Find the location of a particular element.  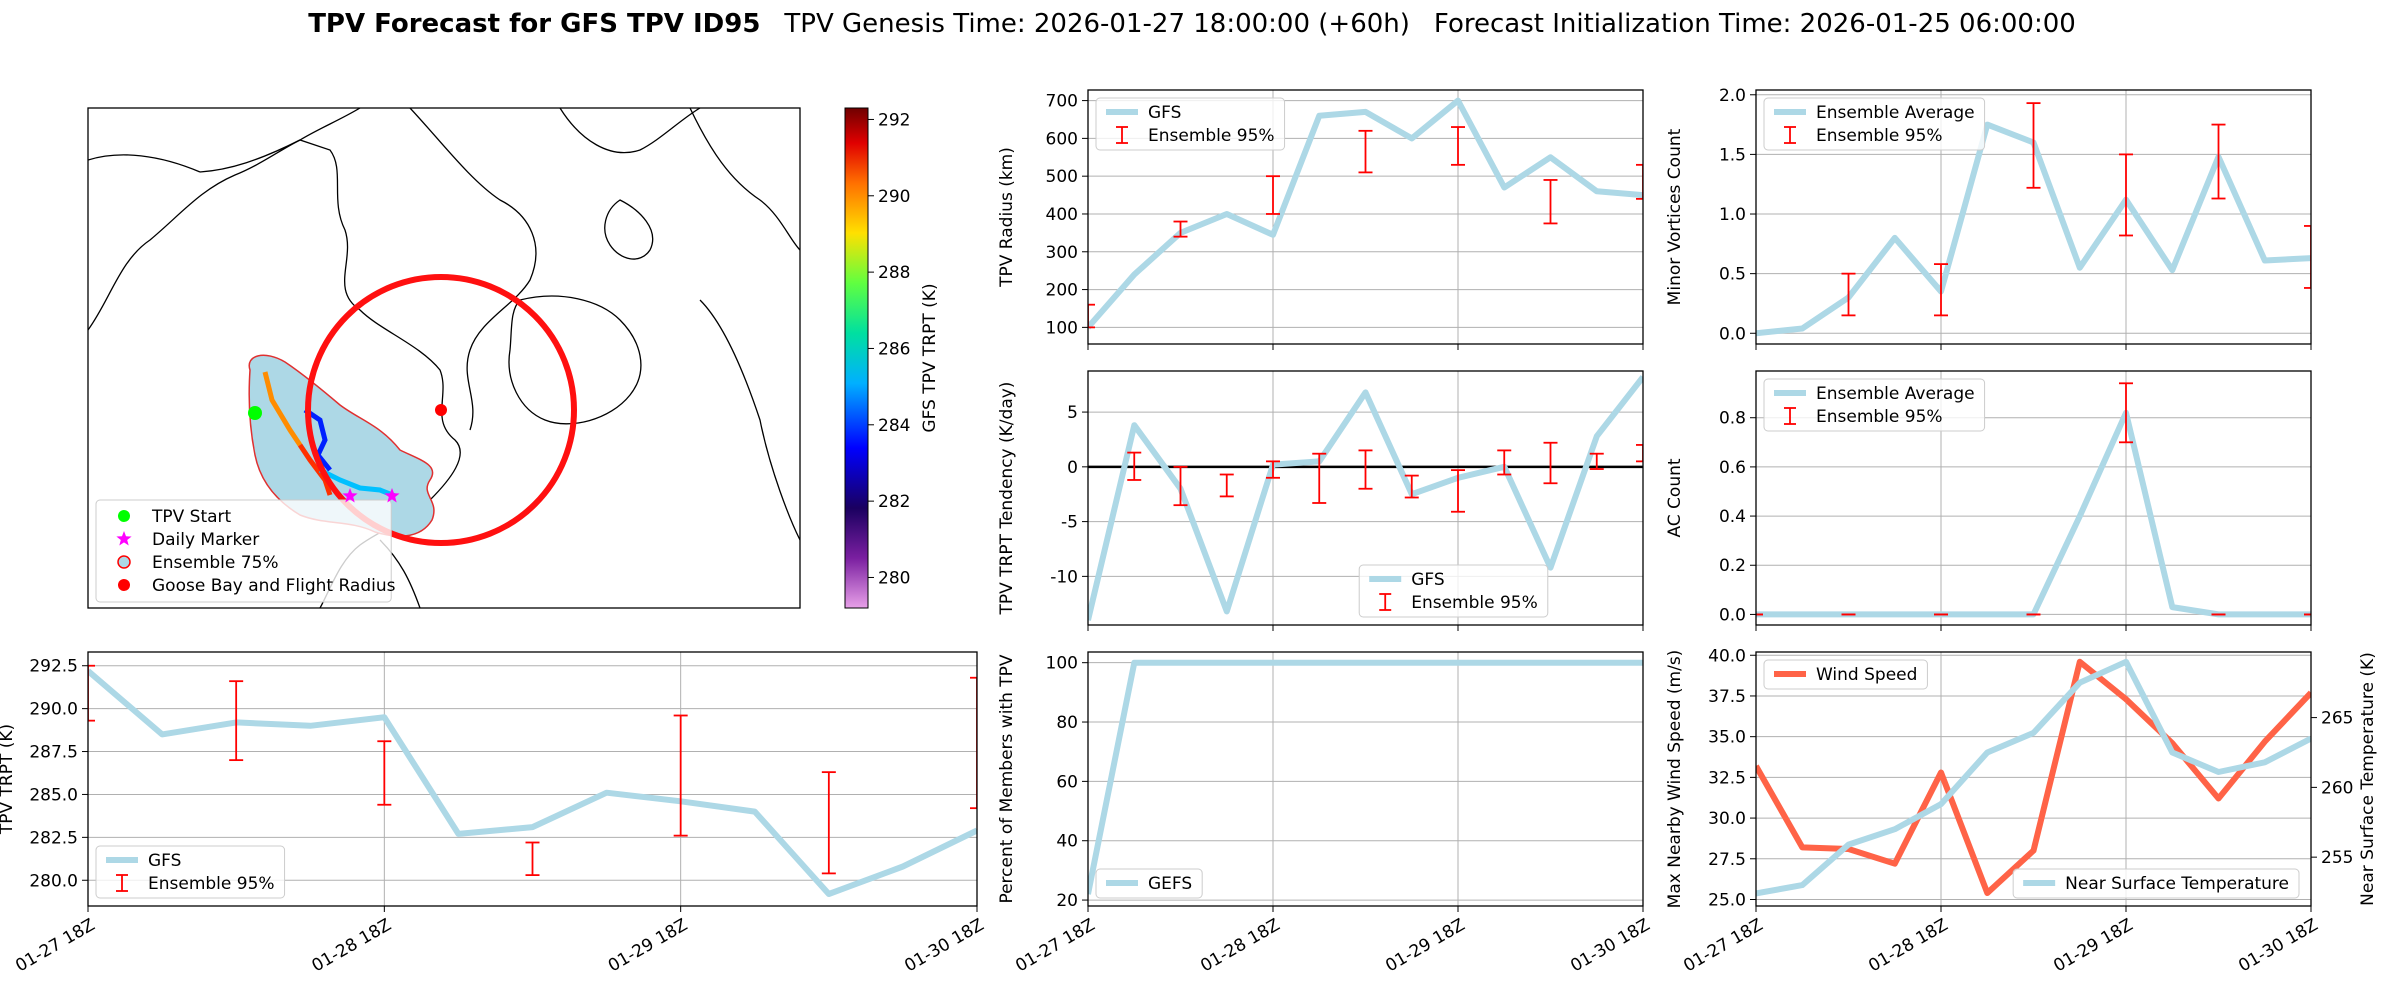

y-tick-label: 700 is located at coordinates (1062, 102).